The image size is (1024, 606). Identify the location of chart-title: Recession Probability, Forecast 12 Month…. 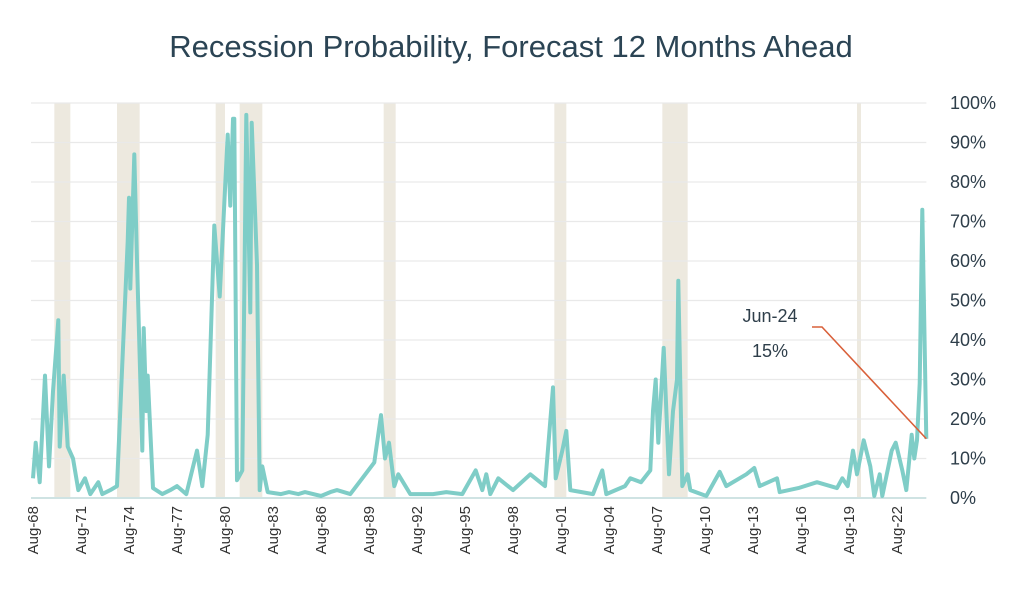
(511, 46).